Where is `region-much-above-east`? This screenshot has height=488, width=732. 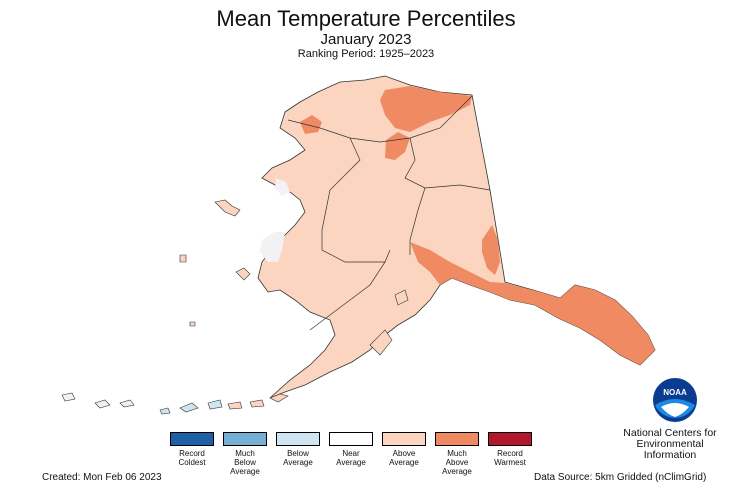
region-much-above-east is located at coordinates (491, 250).